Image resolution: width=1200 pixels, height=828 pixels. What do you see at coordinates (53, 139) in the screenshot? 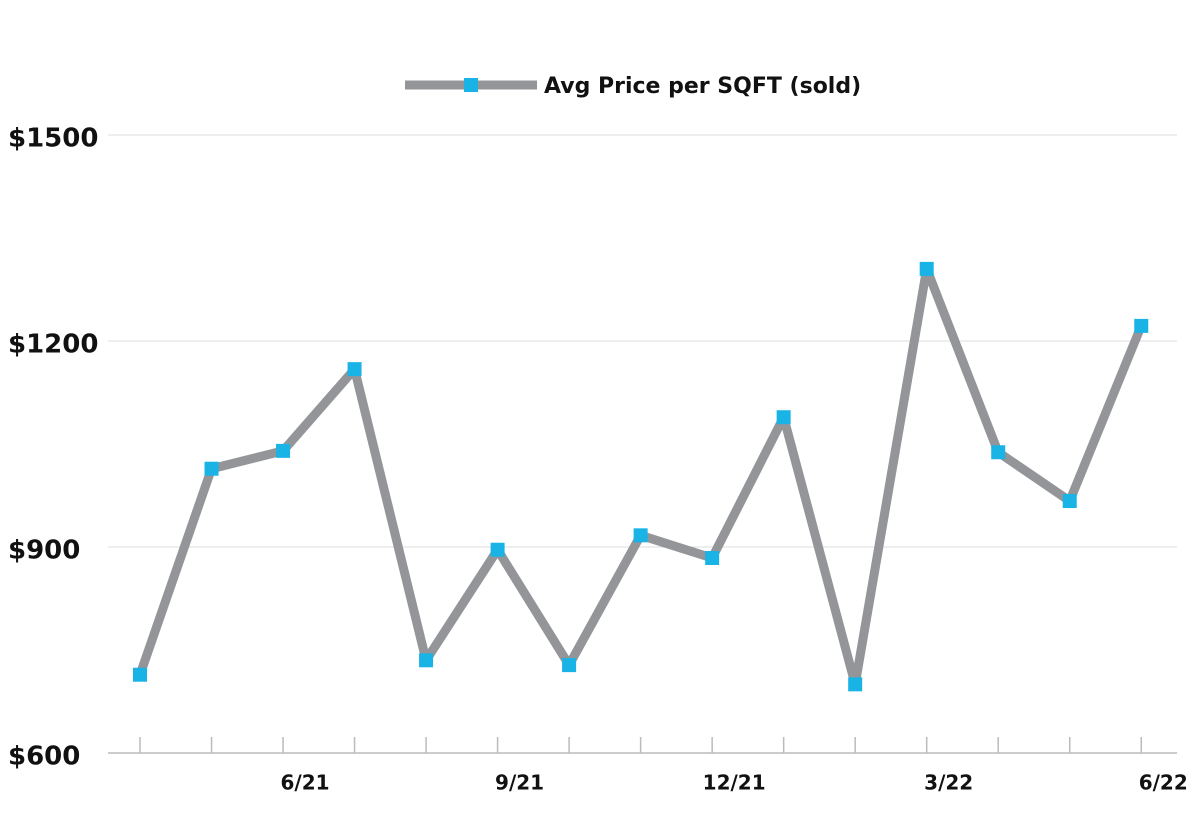
I see `y-tick-label: $1500` at bounding box center [53, 139].